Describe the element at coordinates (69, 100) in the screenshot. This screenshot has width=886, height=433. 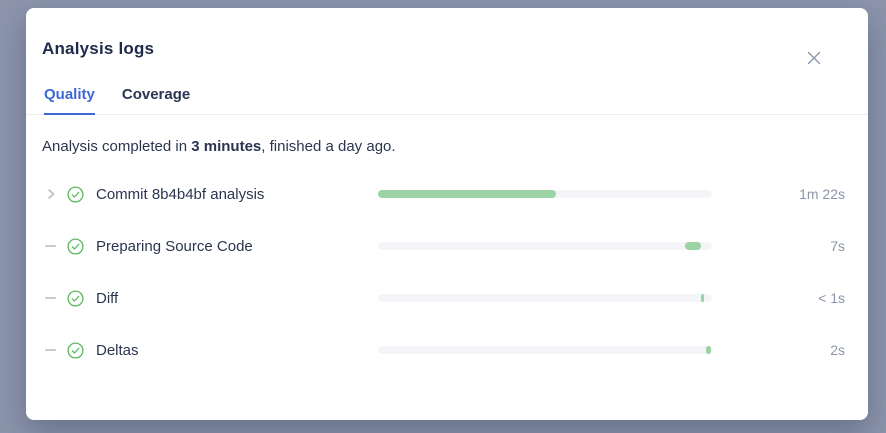
I see `tab-quality: Quality` at that location.